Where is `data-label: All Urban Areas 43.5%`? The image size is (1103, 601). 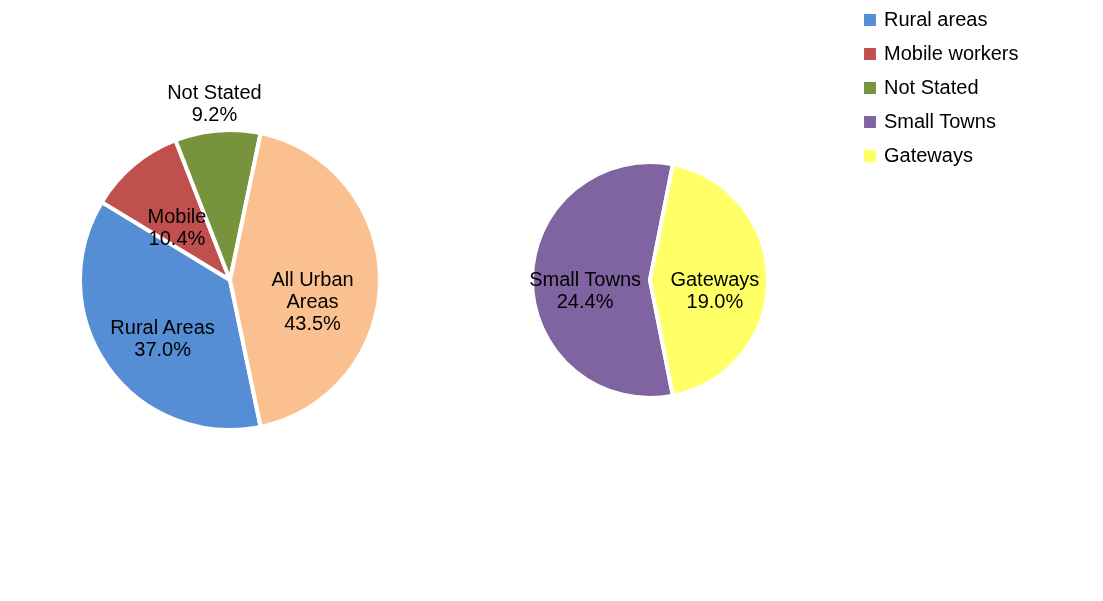 data-label: All Urban Areas 43.5% is located at coordinates (312, 301).